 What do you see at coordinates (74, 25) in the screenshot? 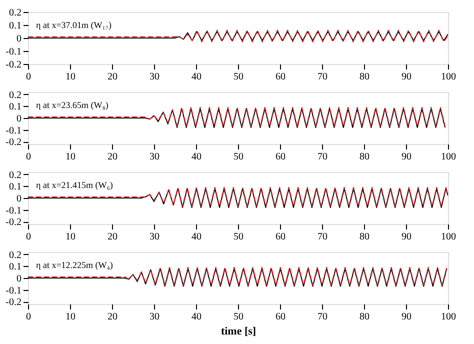
I see `annotation: η at x=37.01m (W₁₇)` at bounding box center [74, 25].